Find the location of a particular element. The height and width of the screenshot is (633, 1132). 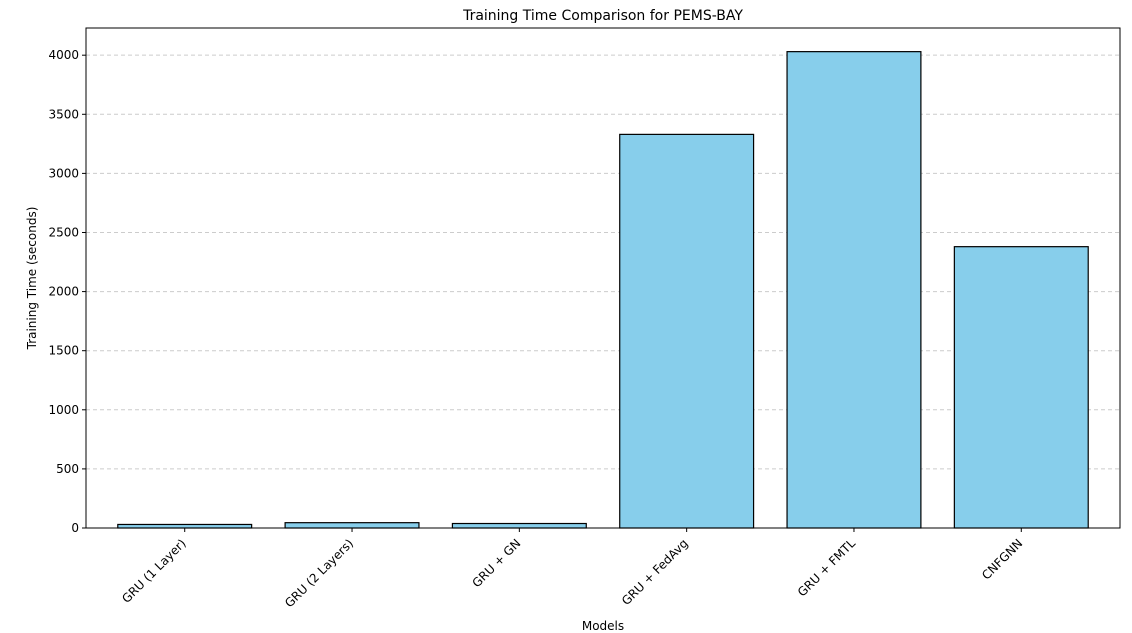

x-axis-label: Models is located at coordinates (603, 626).